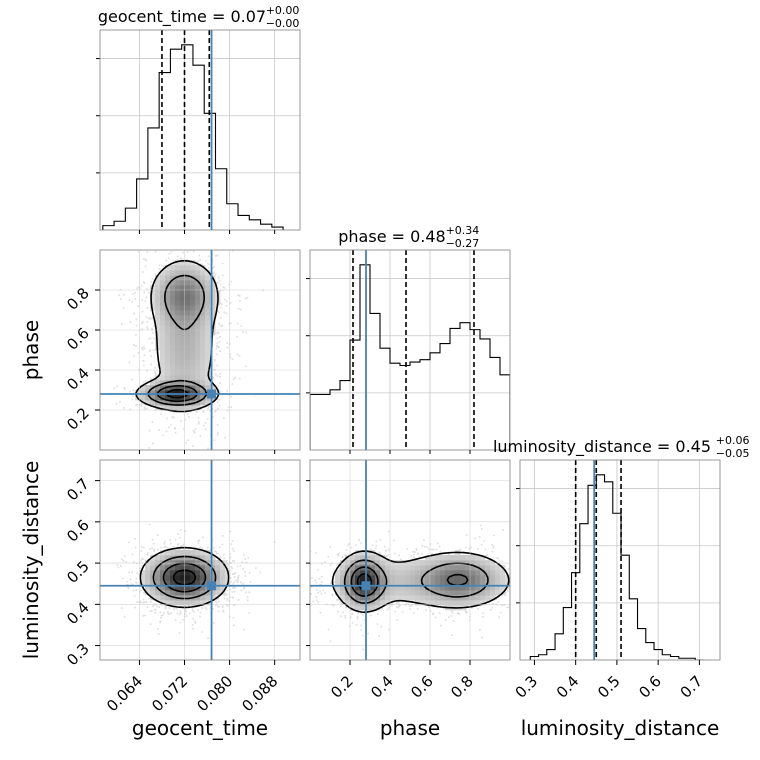 The height and width of the screenshot is (760, 760). Describe the element at coordinates (616, 567) in the screenshot. I see `histogram-luminosity_distance` at that location.